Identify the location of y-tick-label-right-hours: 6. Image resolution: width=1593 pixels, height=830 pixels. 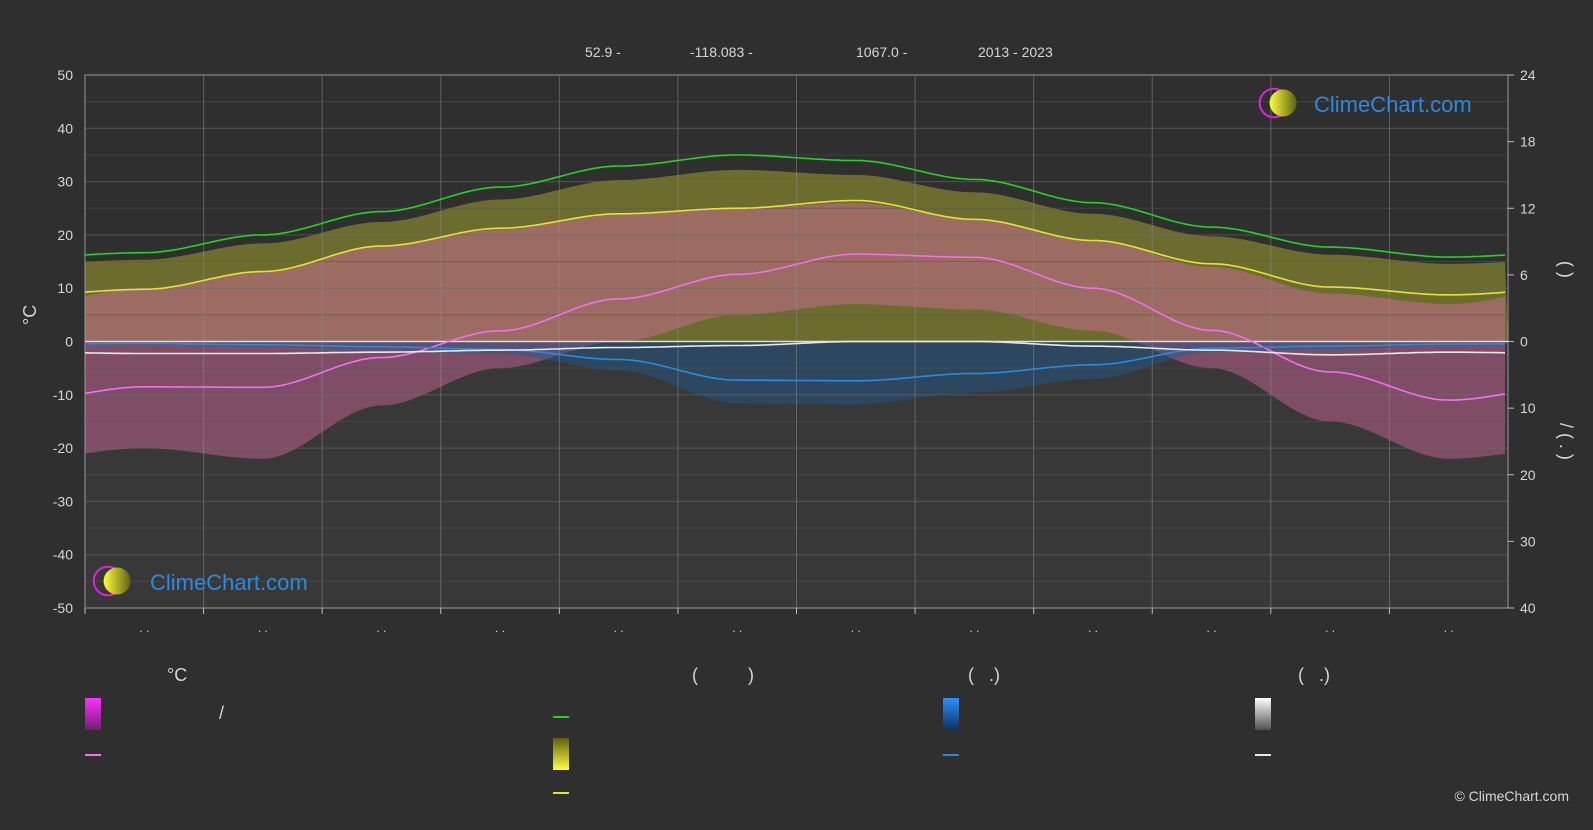
(1524, 275).